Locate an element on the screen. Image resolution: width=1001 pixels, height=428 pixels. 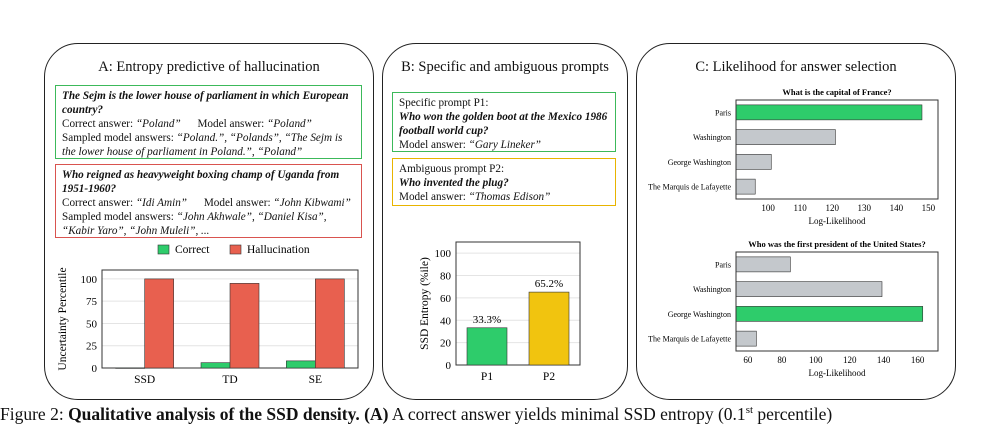
bar-correct-td is located at coordinates (215, 365).